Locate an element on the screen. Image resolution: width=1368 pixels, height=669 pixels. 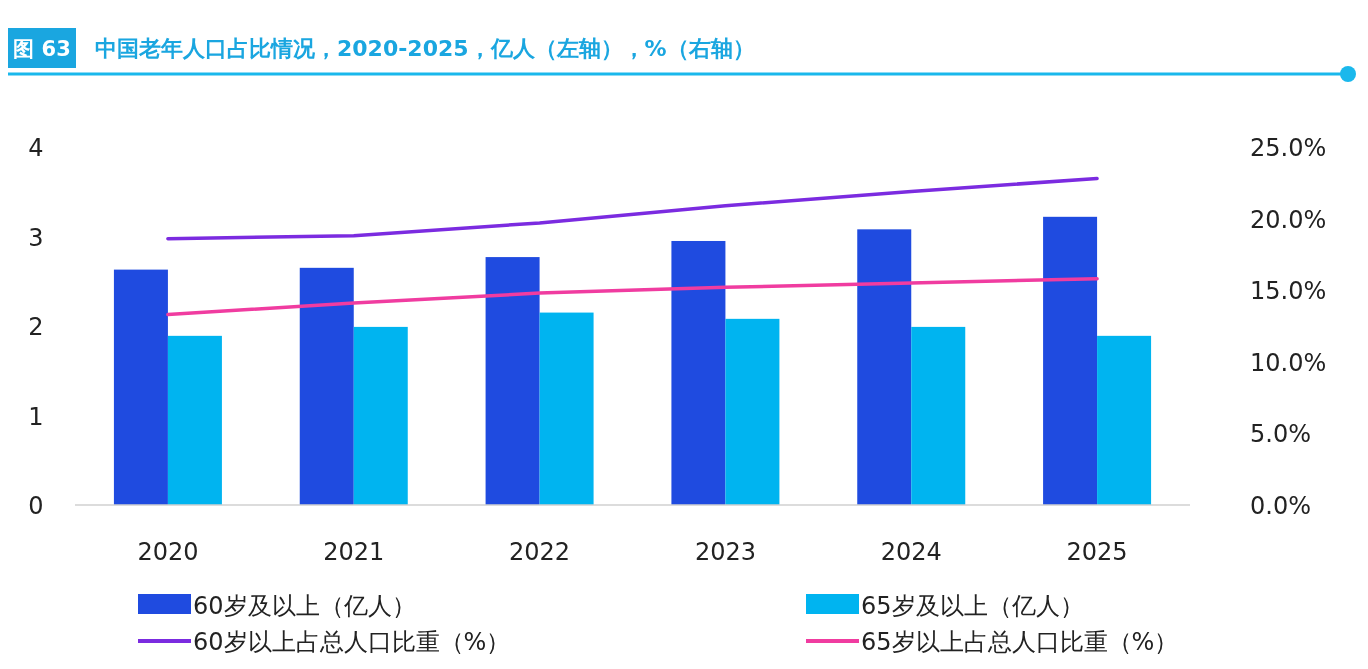
y2-tick-label: 15.0% is located at coordinates (1288, 291).